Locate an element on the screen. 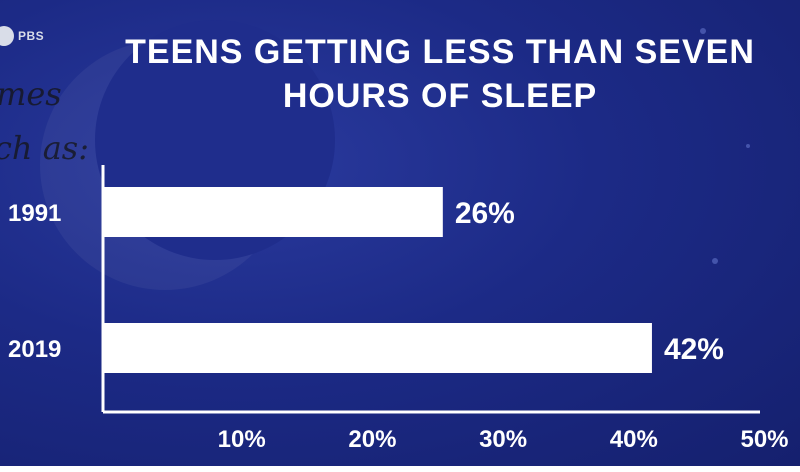  chart-title-line-2: HOURS OF SLEEP is located at coordinates (440, 96).